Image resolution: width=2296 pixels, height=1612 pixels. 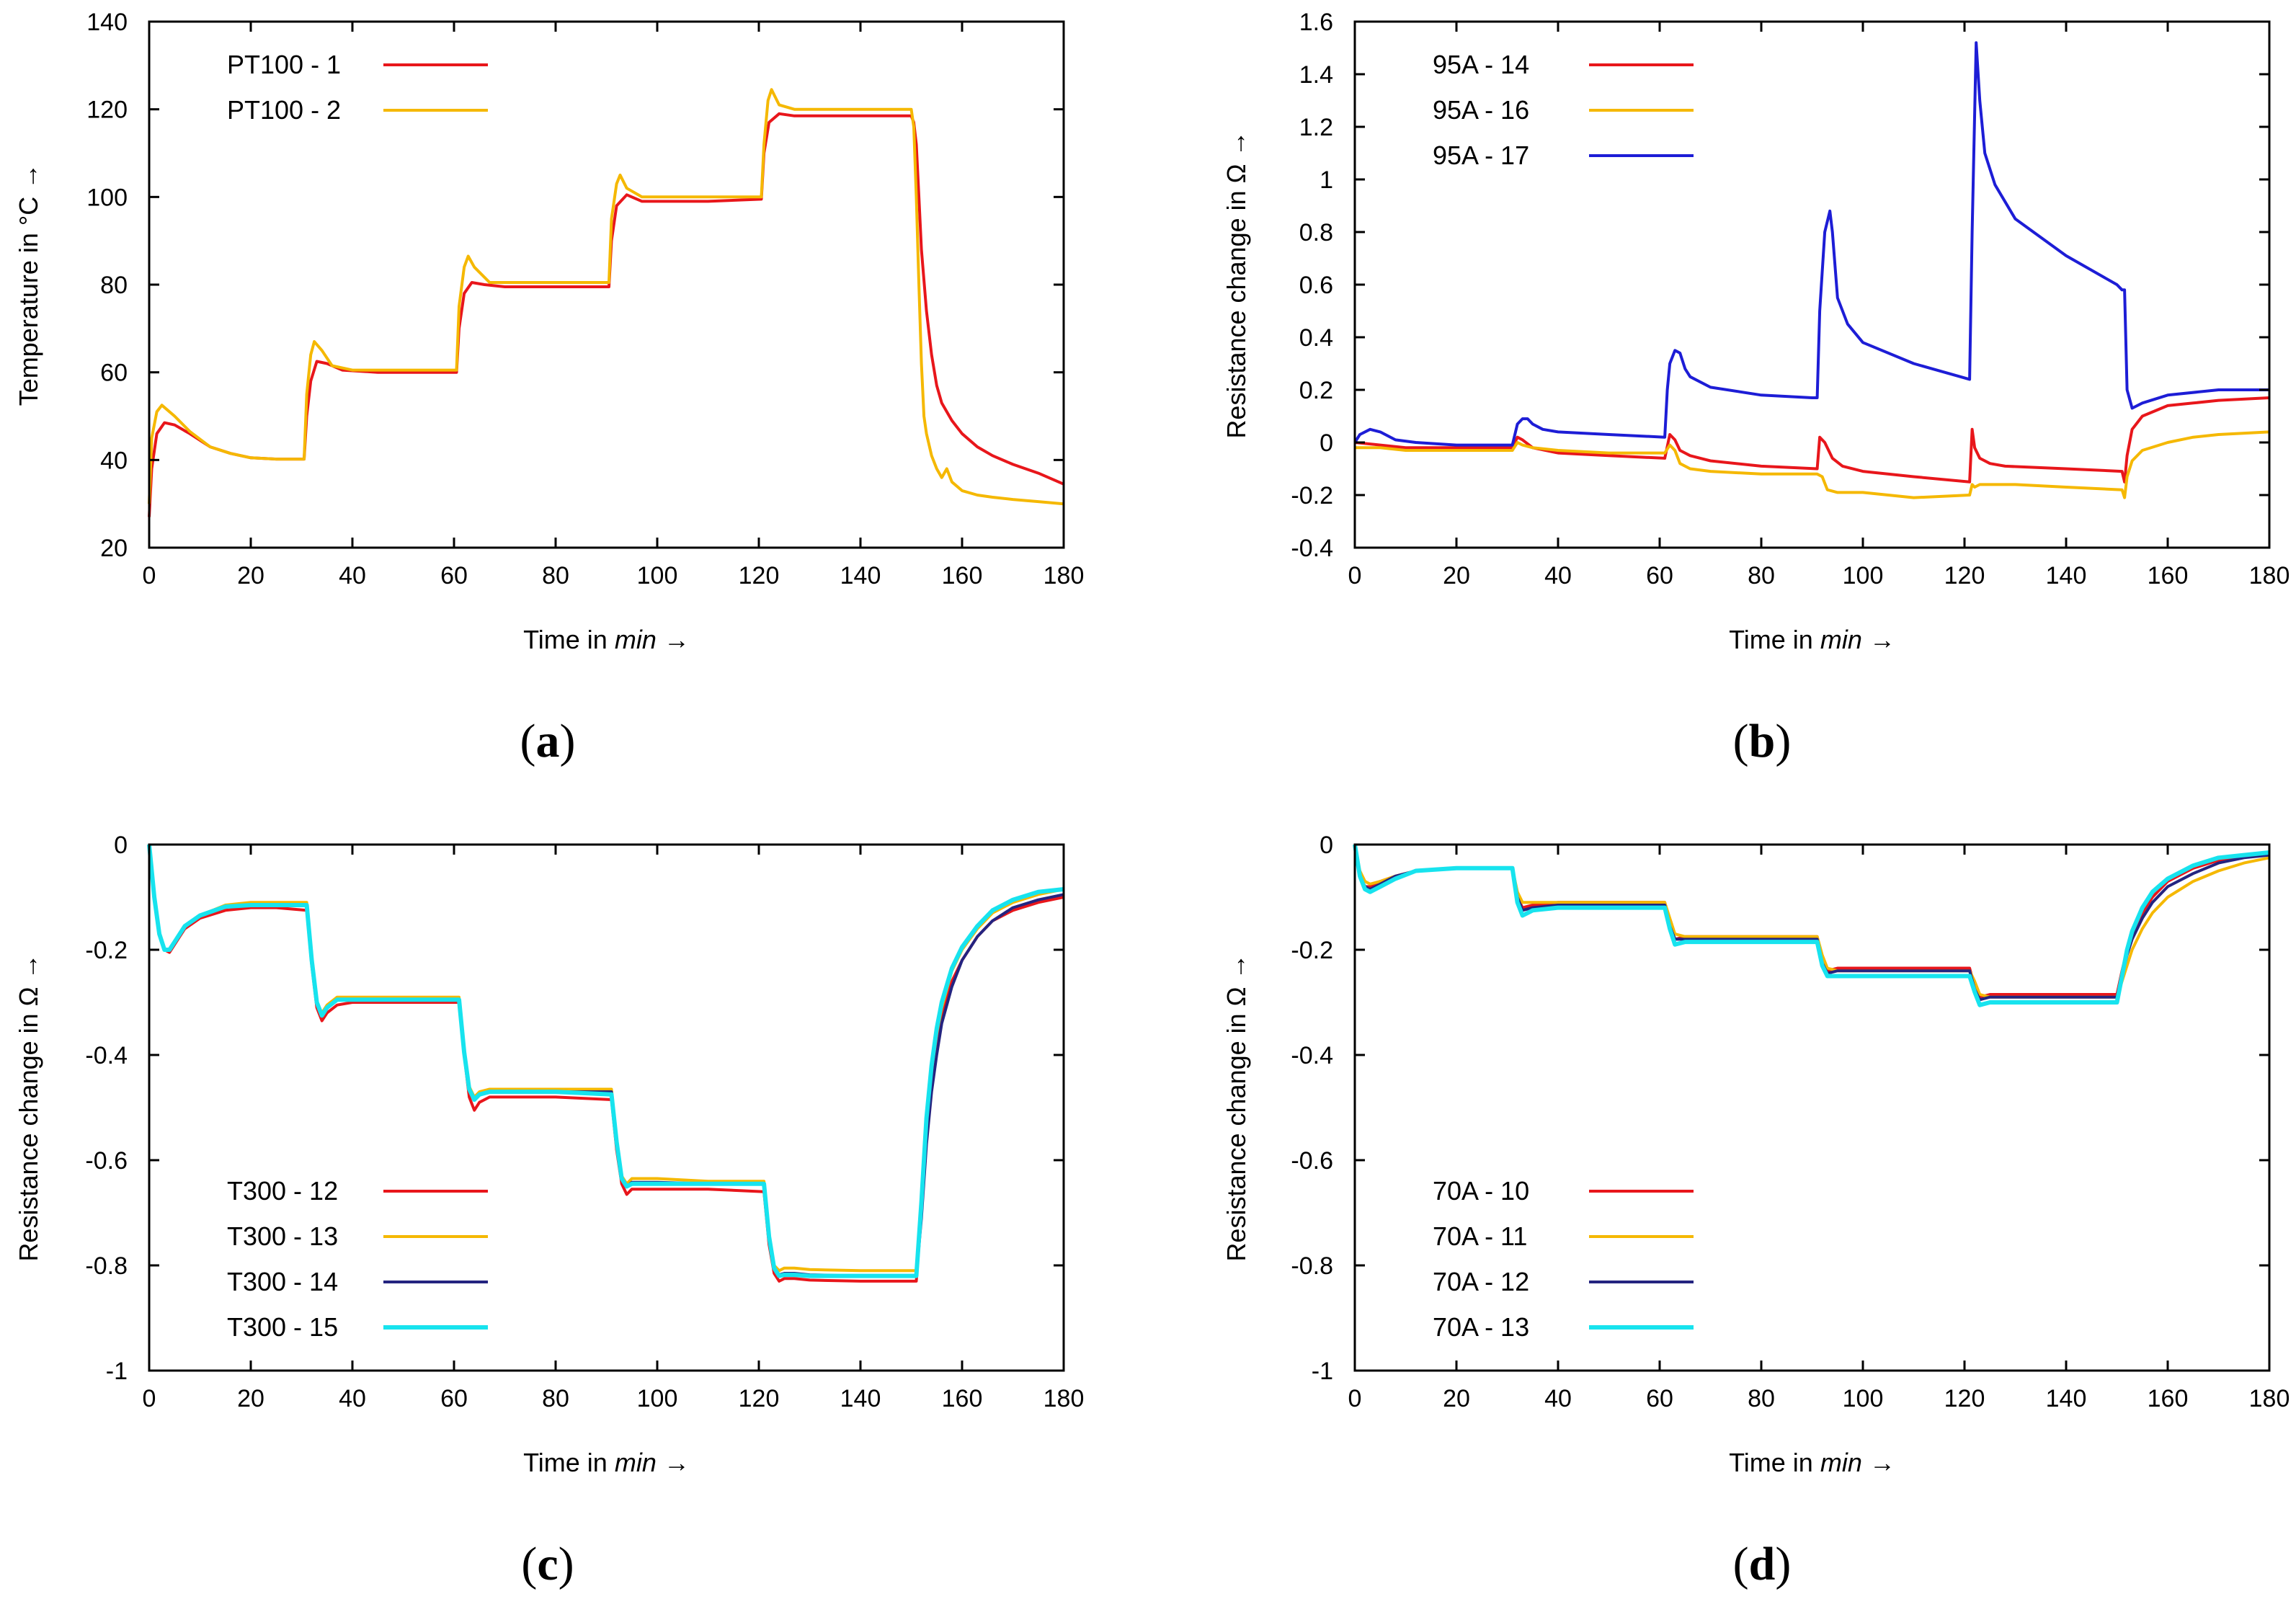 What do you see at coordinates (282, 1281) in the screenshot?
I see `legend-label: T300 - 14` at bounding box center [282, 1281].